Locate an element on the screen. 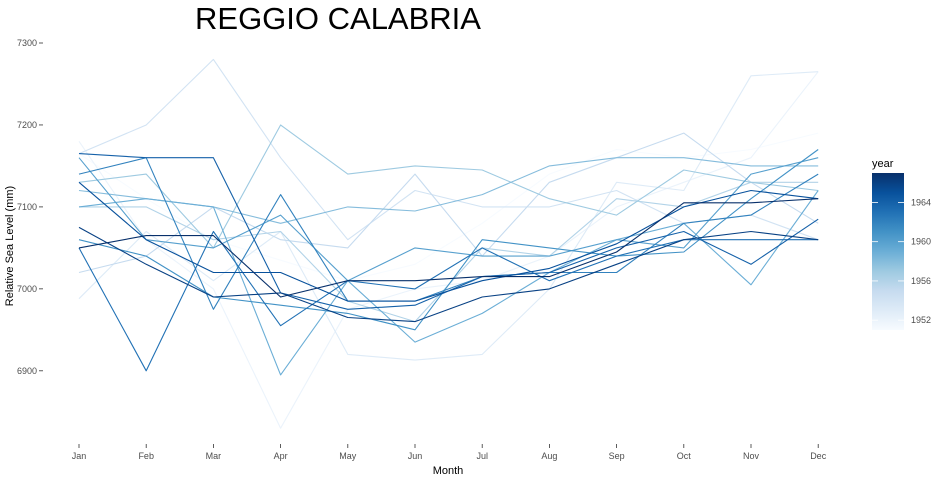  x-tick-label: Mar is located at coordinates (214, 456).